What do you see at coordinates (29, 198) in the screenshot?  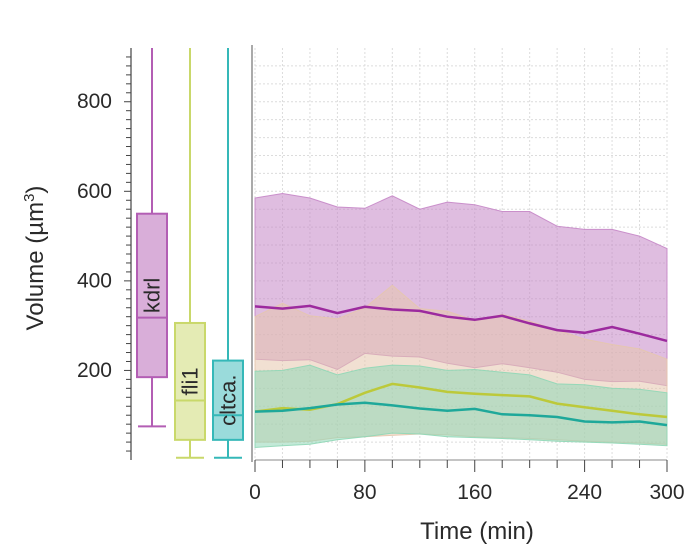 I see `y-axis-title-superscript: 3` at bounding box center [29, 198].